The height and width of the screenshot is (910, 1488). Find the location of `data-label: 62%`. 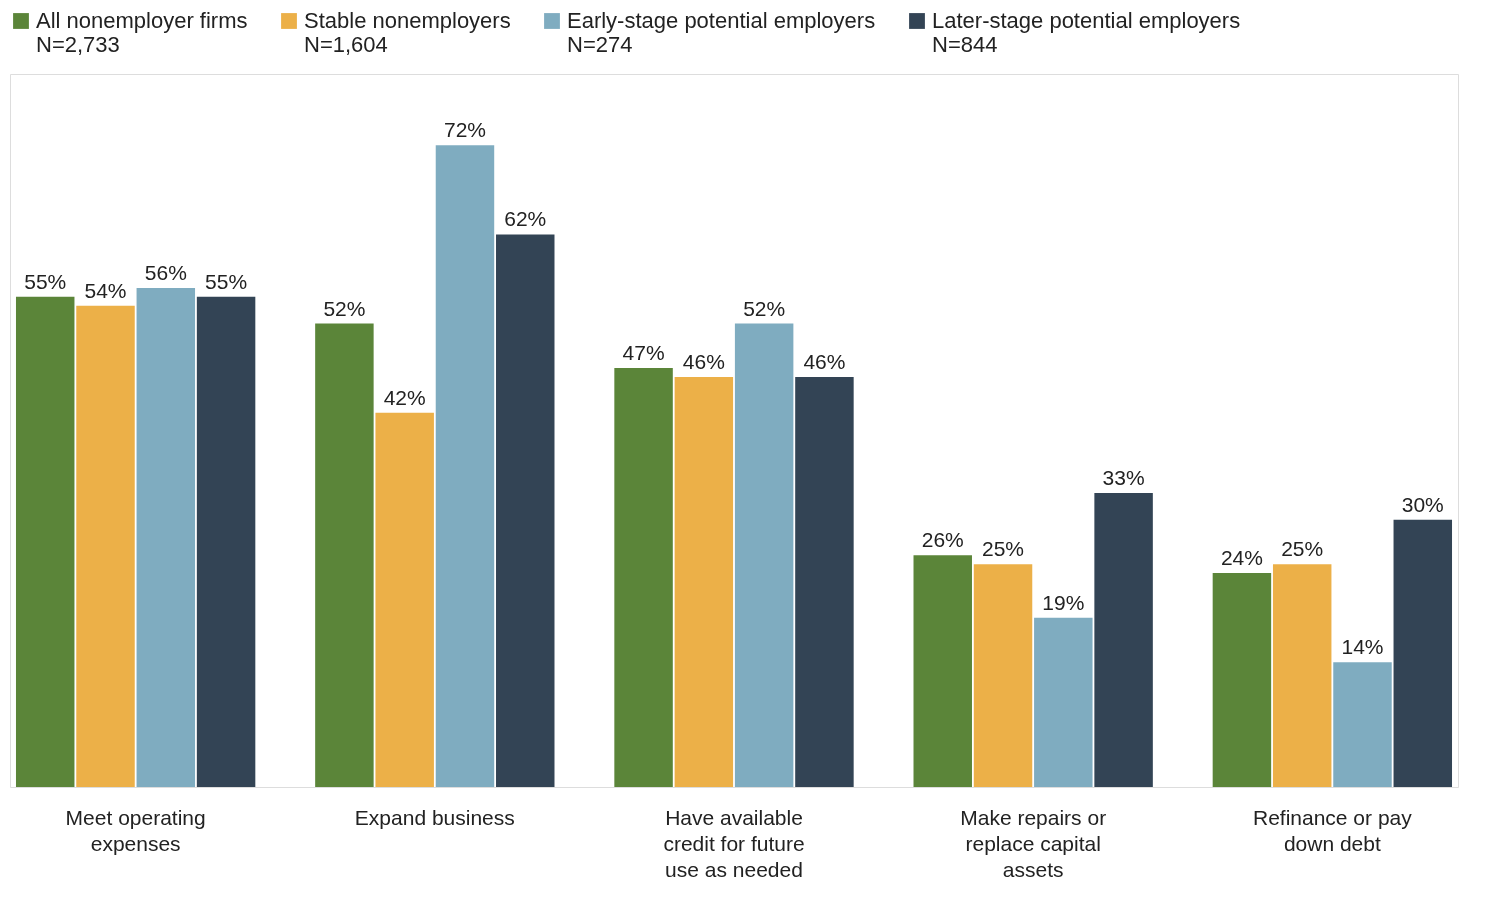

data-label: 62% is located at coordinates (525, 219).